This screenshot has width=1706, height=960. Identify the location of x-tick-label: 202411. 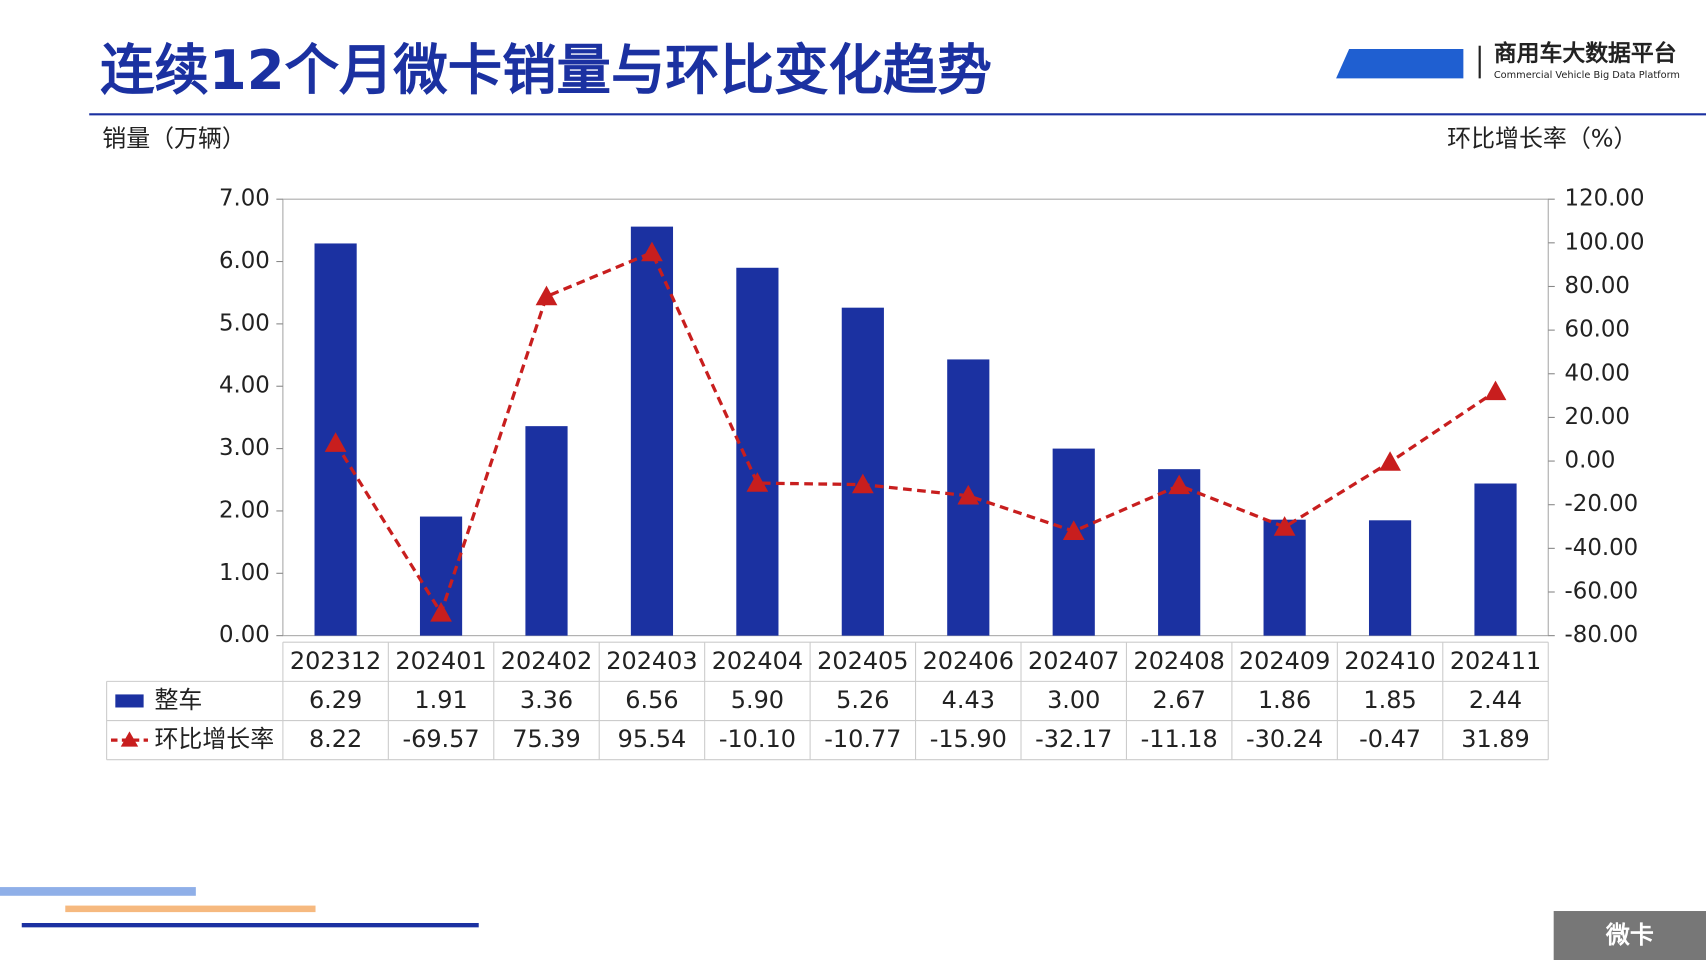
(1495, 661).